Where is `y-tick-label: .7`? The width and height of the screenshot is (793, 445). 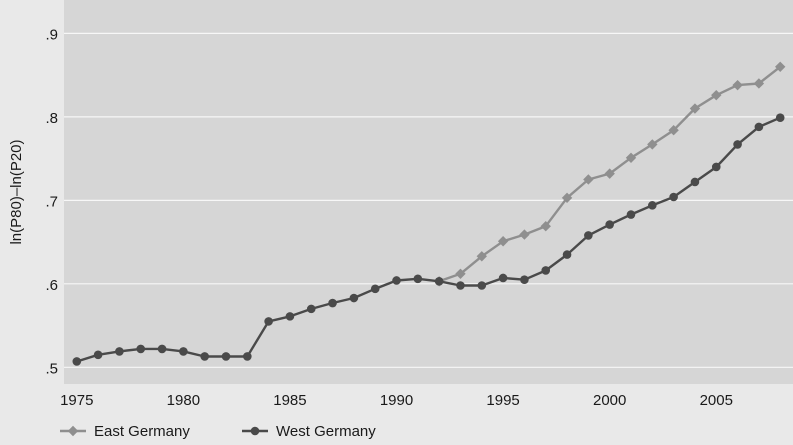
y-tick-label: .7 is located at coordinates (51, 201).